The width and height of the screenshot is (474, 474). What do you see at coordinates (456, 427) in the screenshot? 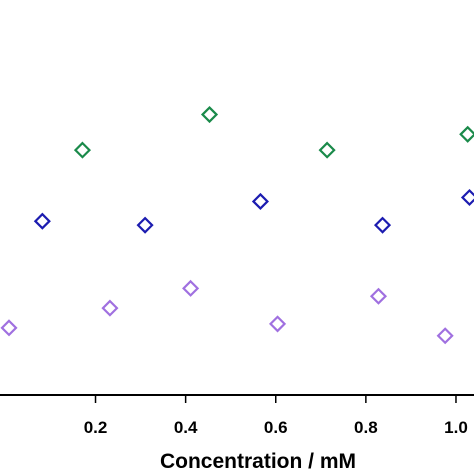
I see `x-tick-label: 1.0` at bounding box center [456, 427].